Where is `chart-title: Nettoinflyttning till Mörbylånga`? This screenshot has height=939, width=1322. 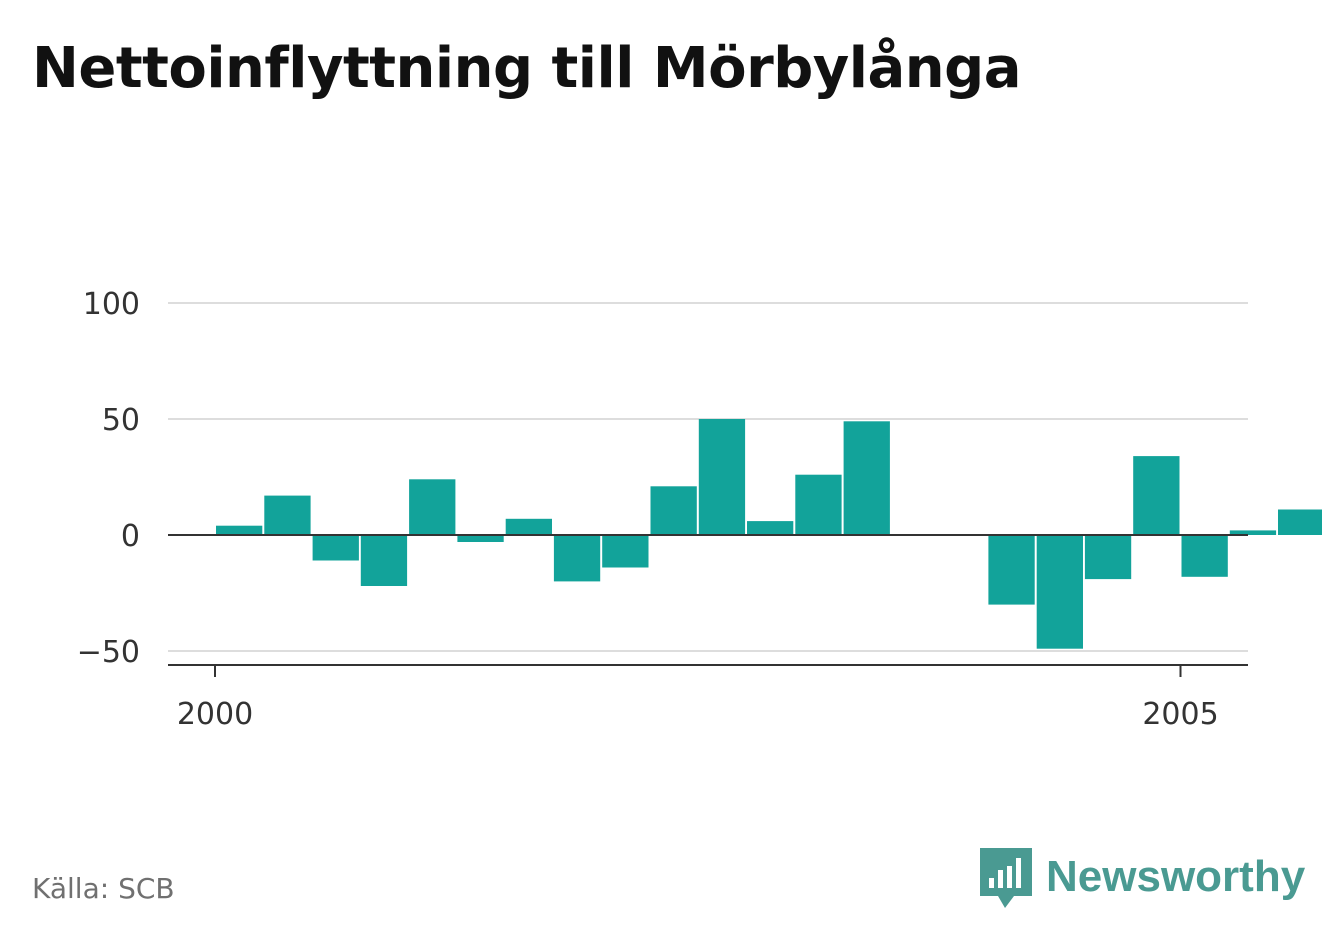
chart-title: Nettoinflyttning till Mörbylånga is located at coordinates (527, 68).